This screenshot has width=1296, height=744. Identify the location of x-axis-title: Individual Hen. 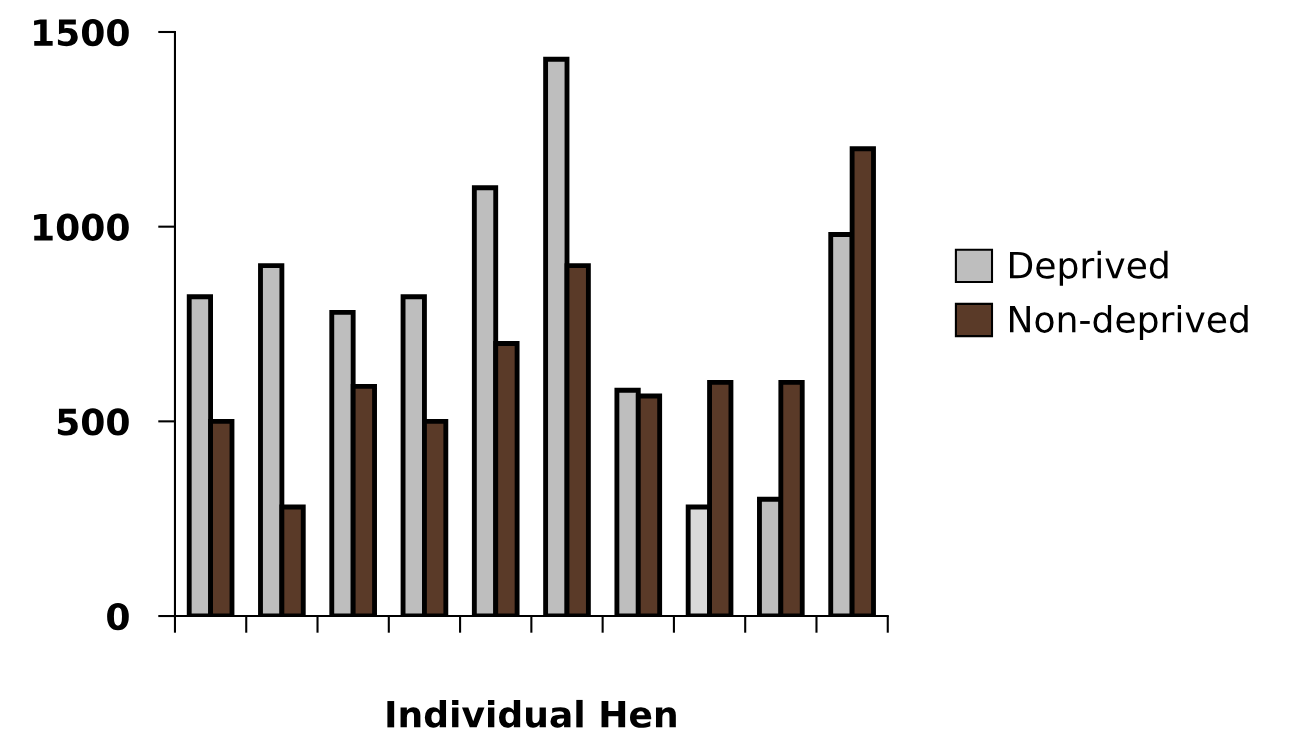
(531, 713).